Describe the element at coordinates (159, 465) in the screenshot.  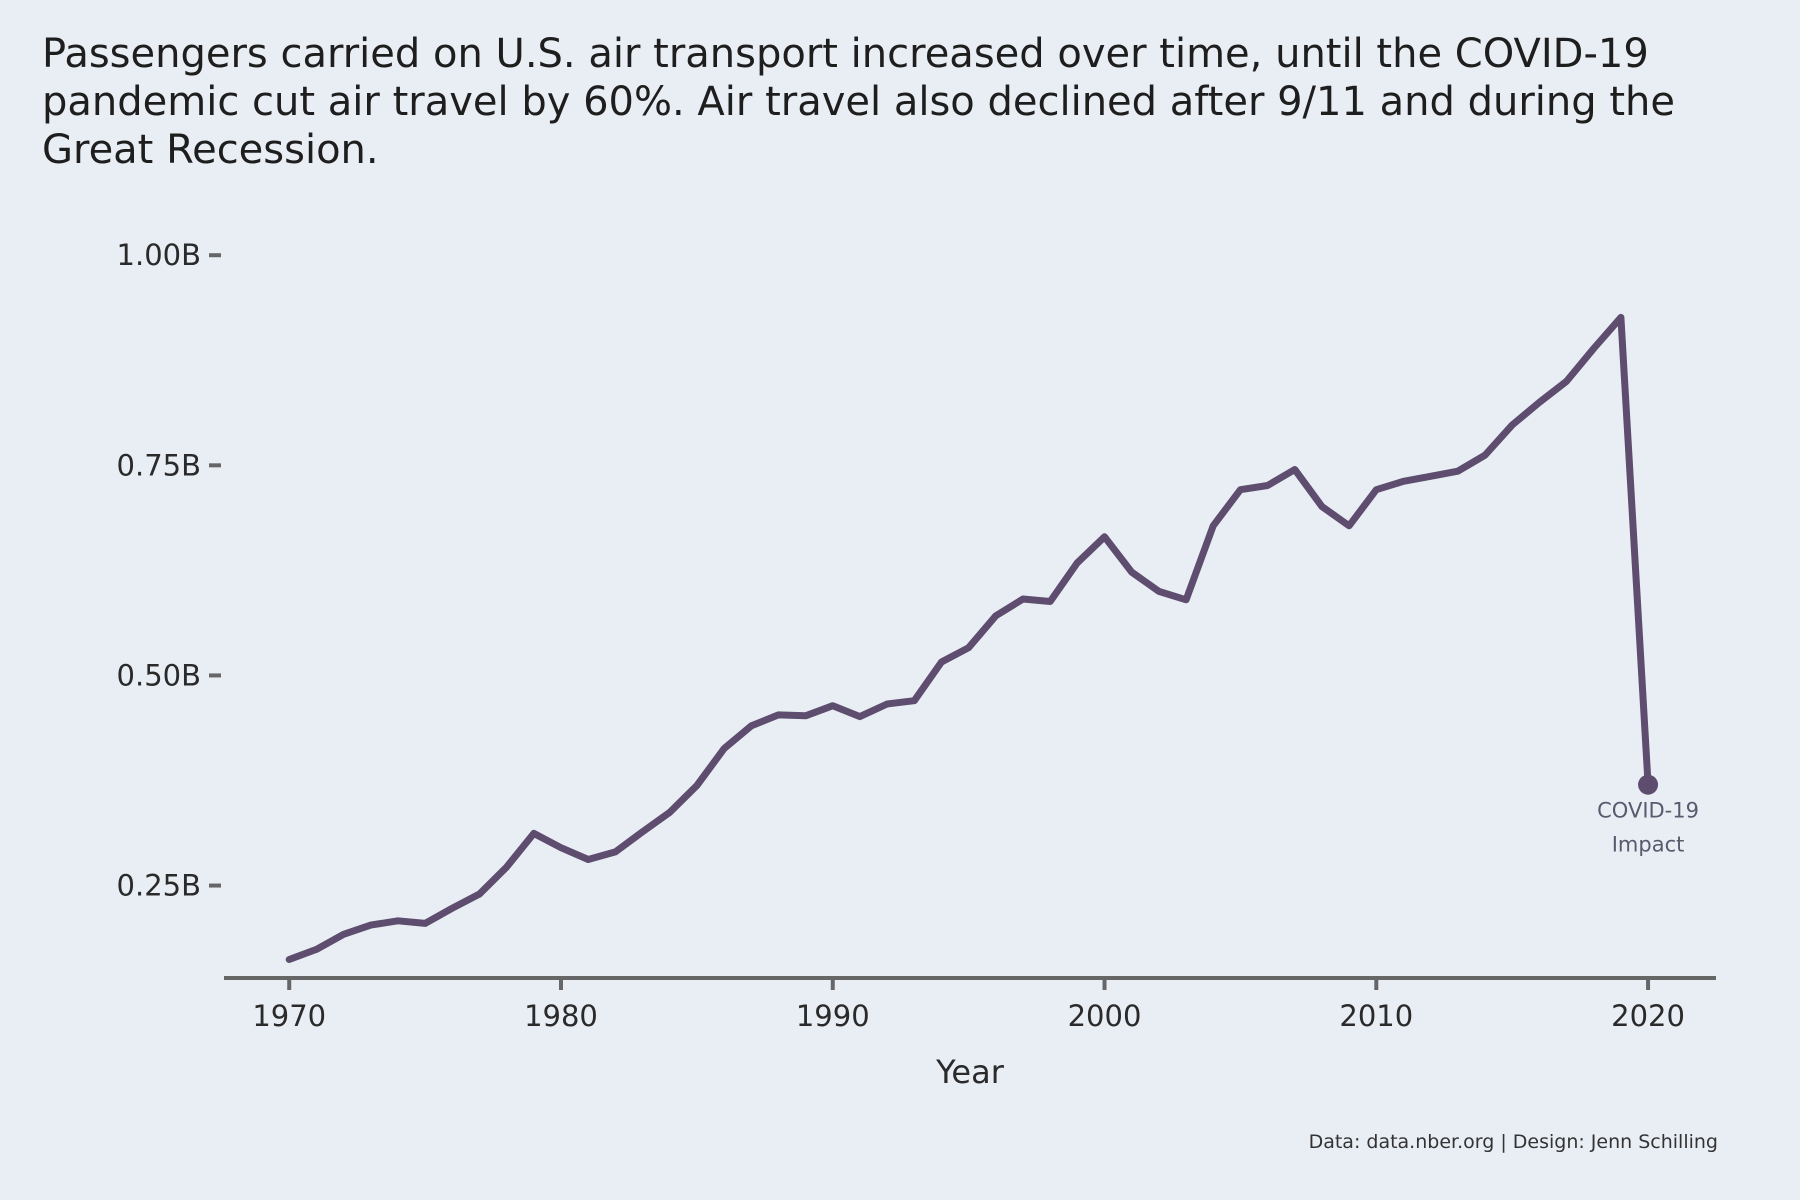
I see `y-tick-label: 0.75B` at that location.